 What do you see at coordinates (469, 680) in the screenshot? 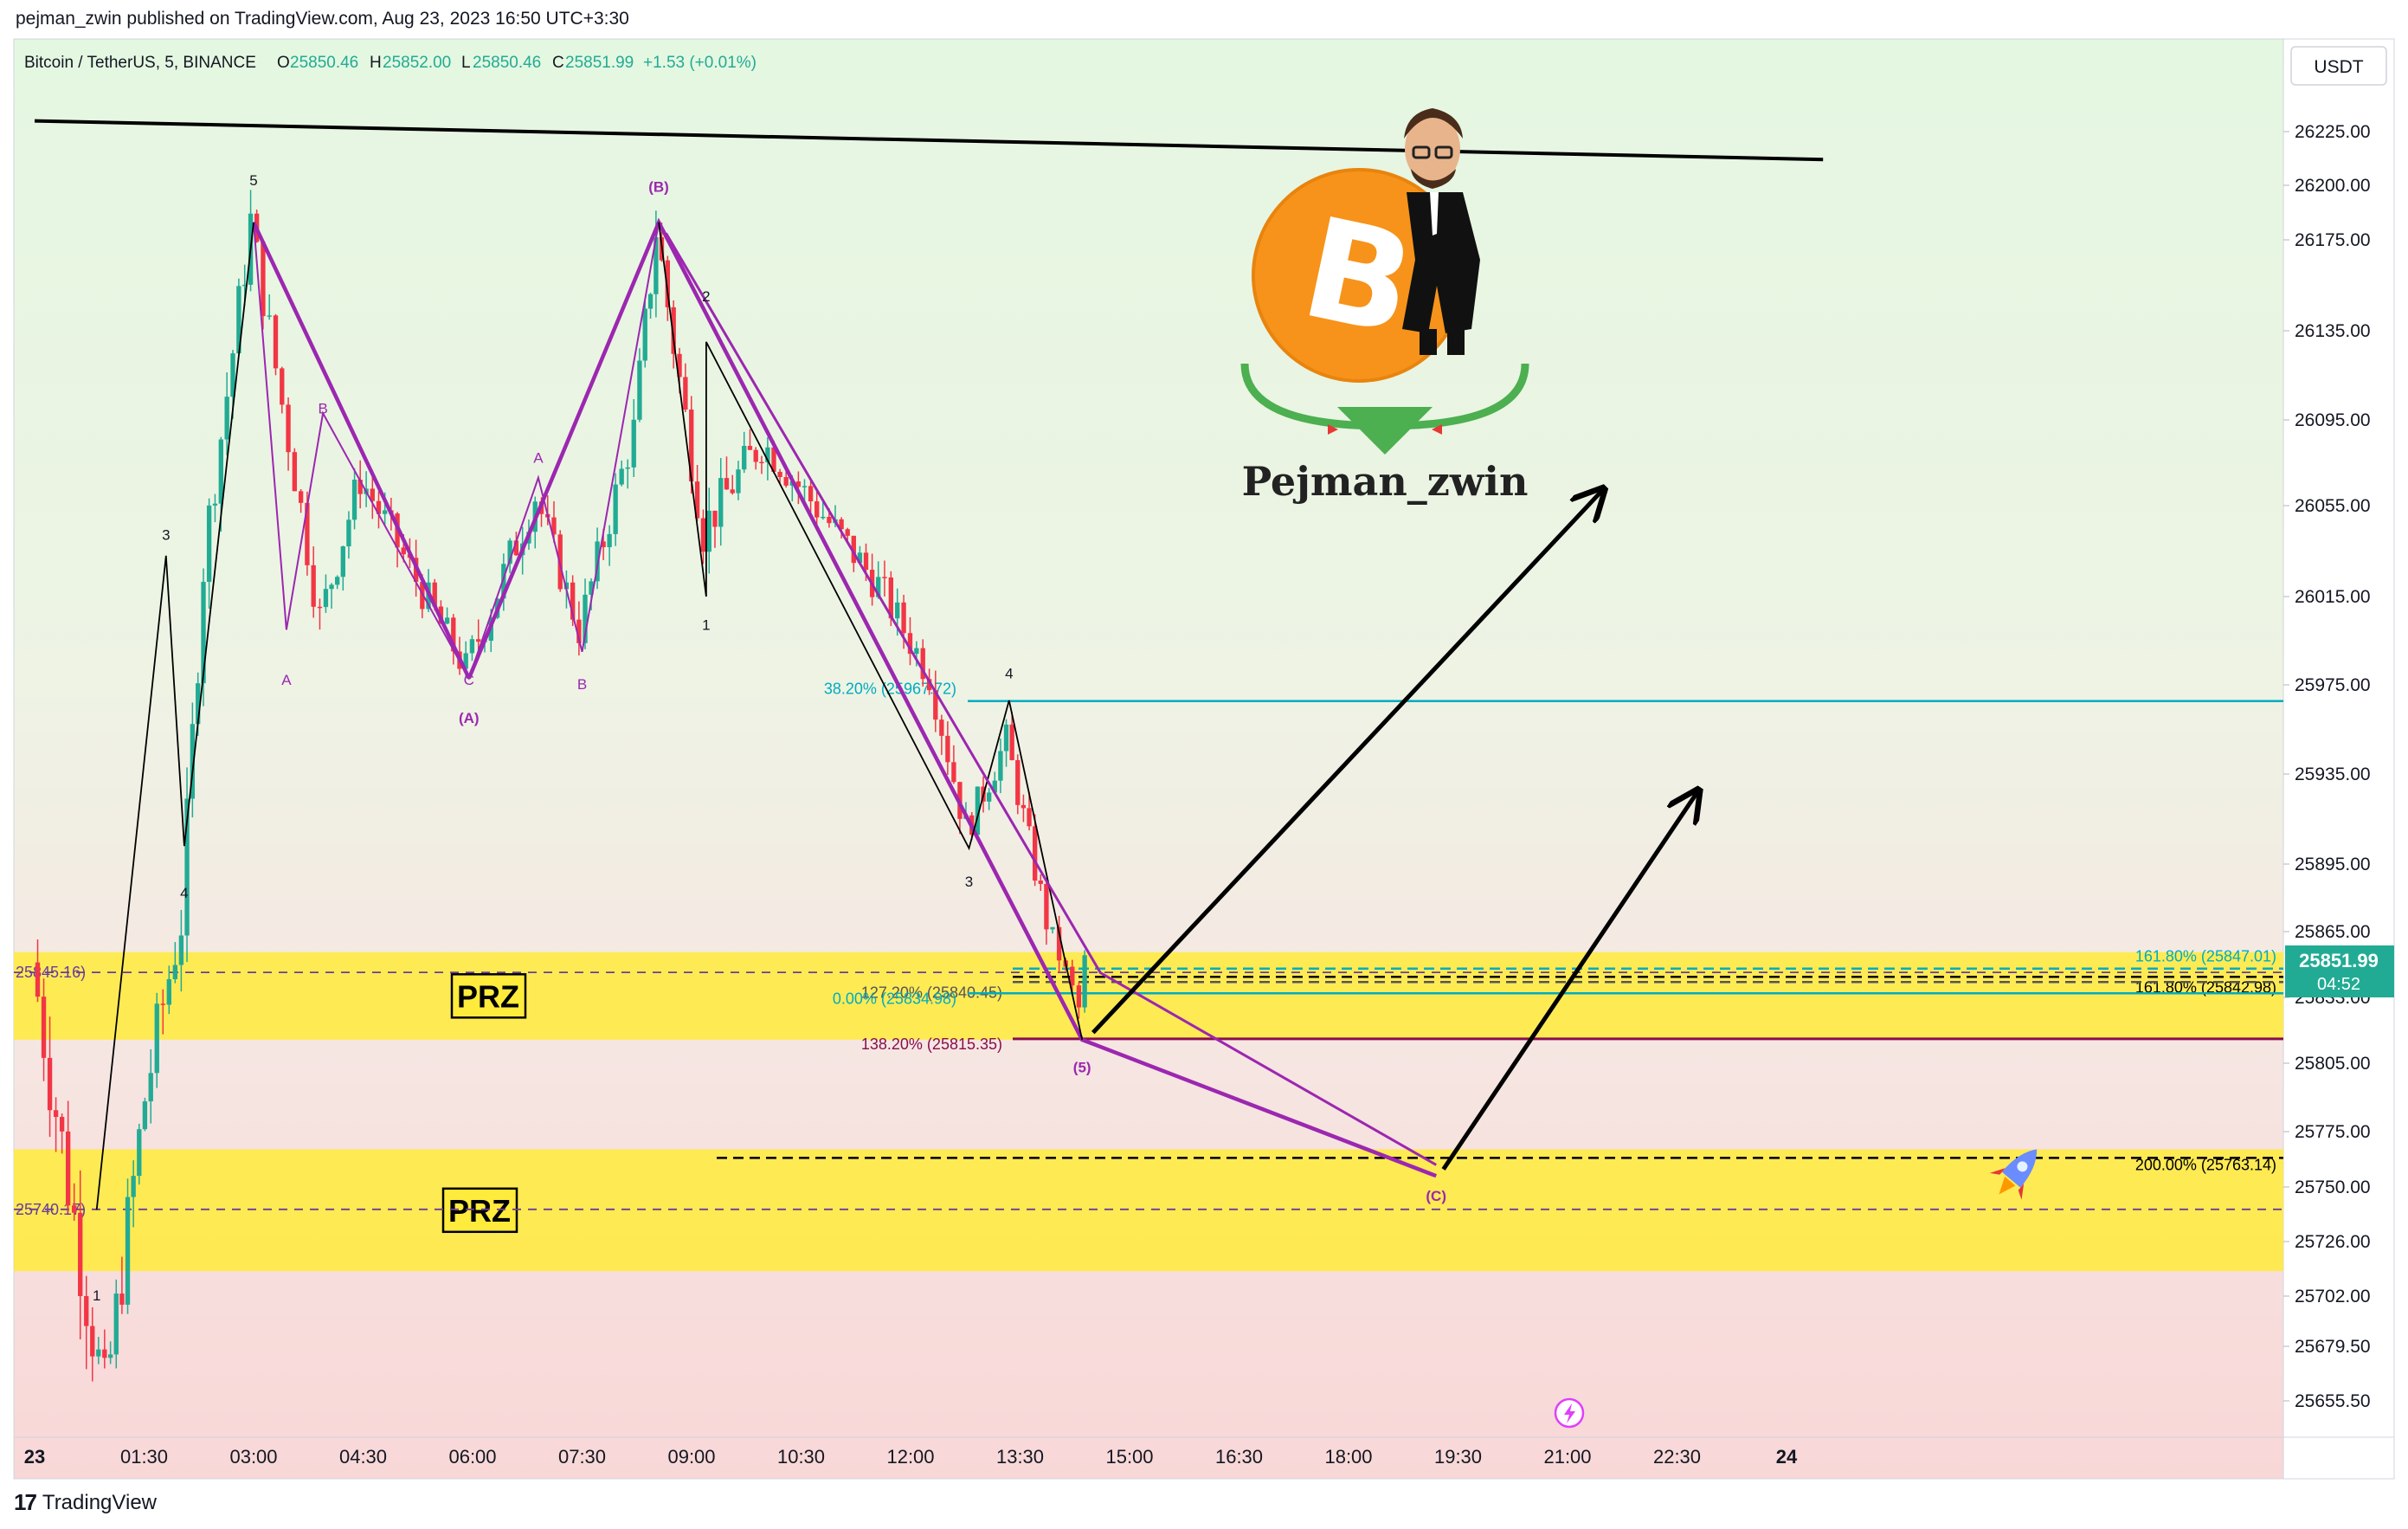
I see `wave-label: C` at bounding box center [469, 680].